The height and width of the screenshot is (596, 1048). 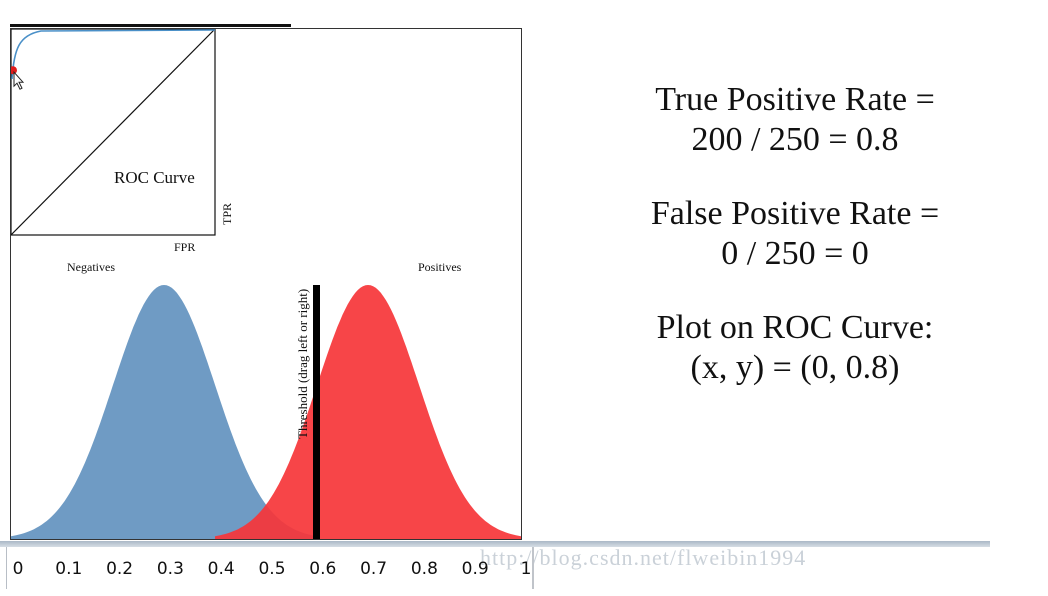 What do you see at coordinates (91, 267) in the screenshot?
I see `negatives-label: Negatives` at bounding box center [91, 267].